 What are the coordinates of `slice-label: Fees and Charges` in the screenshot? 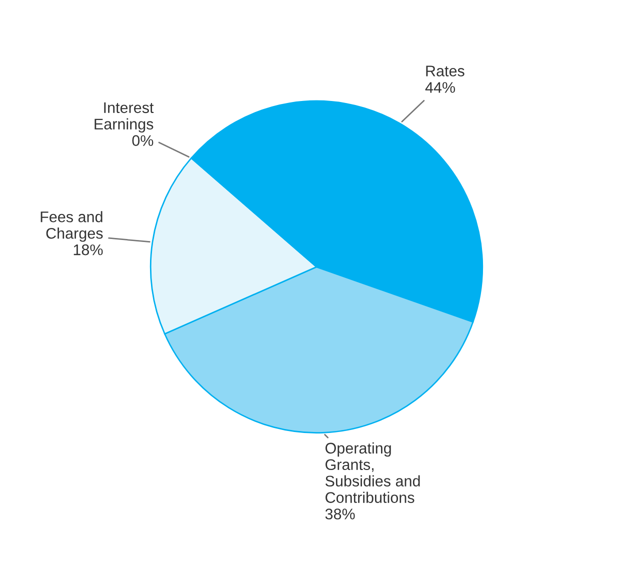 It's located at (71, 226).